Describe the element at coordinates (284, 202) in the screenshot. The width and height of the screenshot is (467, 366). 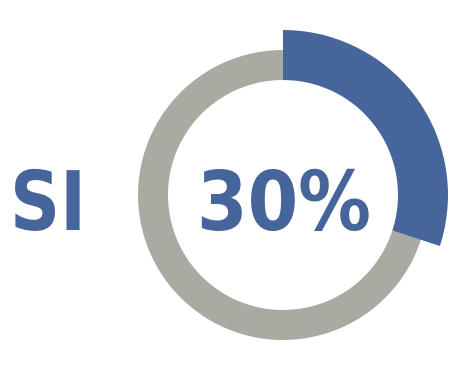
I see `percent-value-label: 30%` at that location.